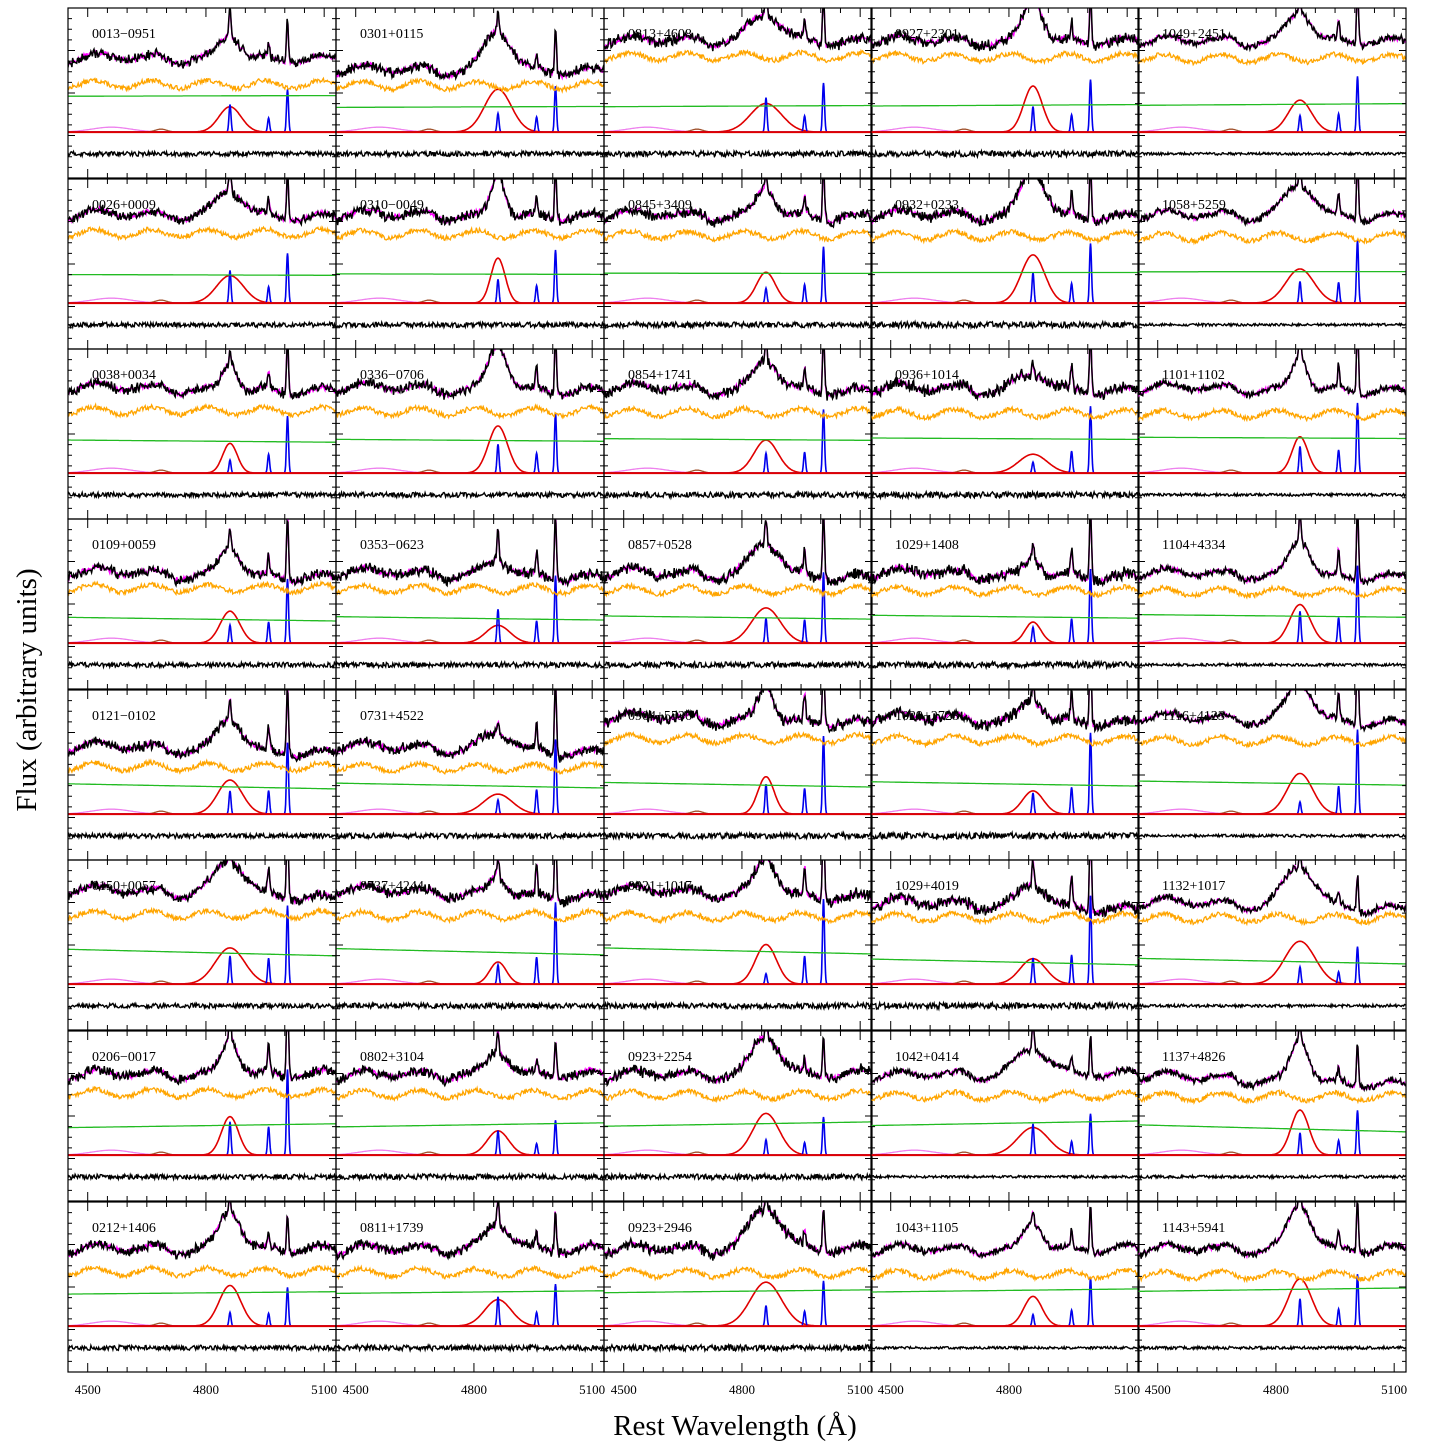 The image size is (1429, 1443). Describe the element at coordinates (1005, 264) in the screenshot. I see `spectrum-panel: 0932+0233` at that location.